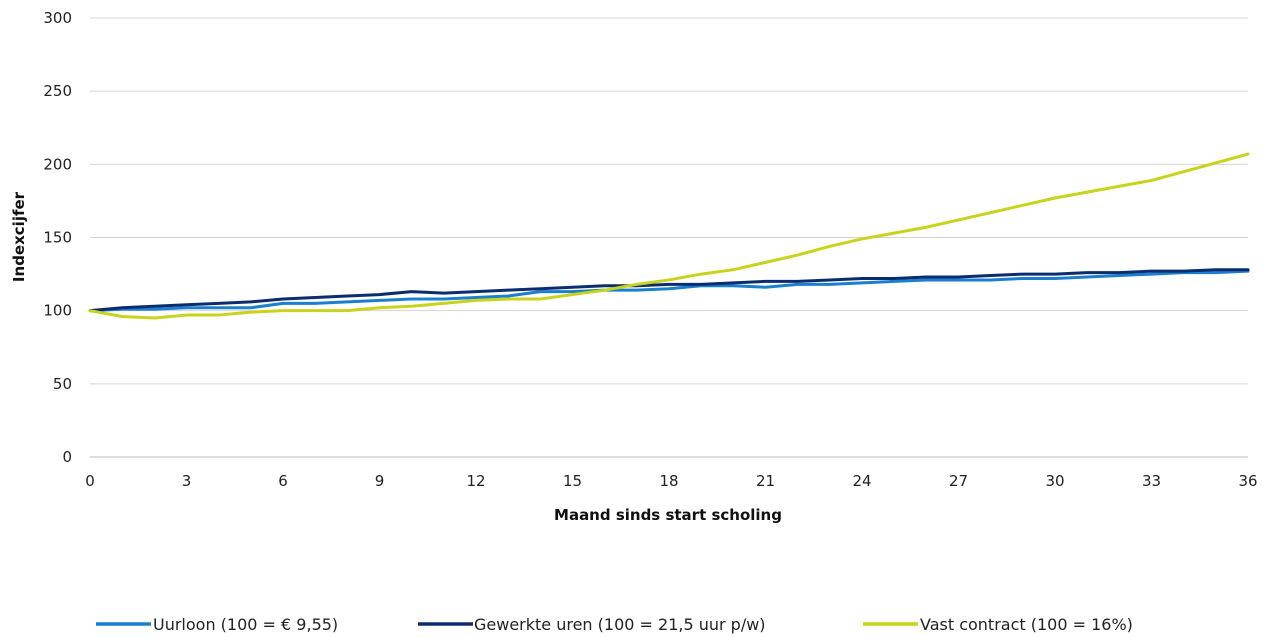 The image size is (1273, 637). What do you see at coordinates (1026, 624) in the screenshot?
I see `legend-label-2: Vast contract (100 = 16%)` at bounding box center [1026, 624].